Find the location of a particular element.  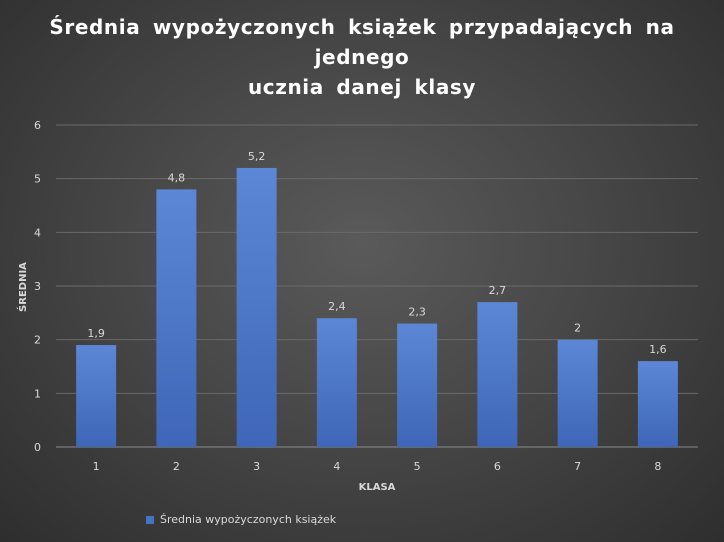

data-label: 5,2 is located at coordinates (257, 156).